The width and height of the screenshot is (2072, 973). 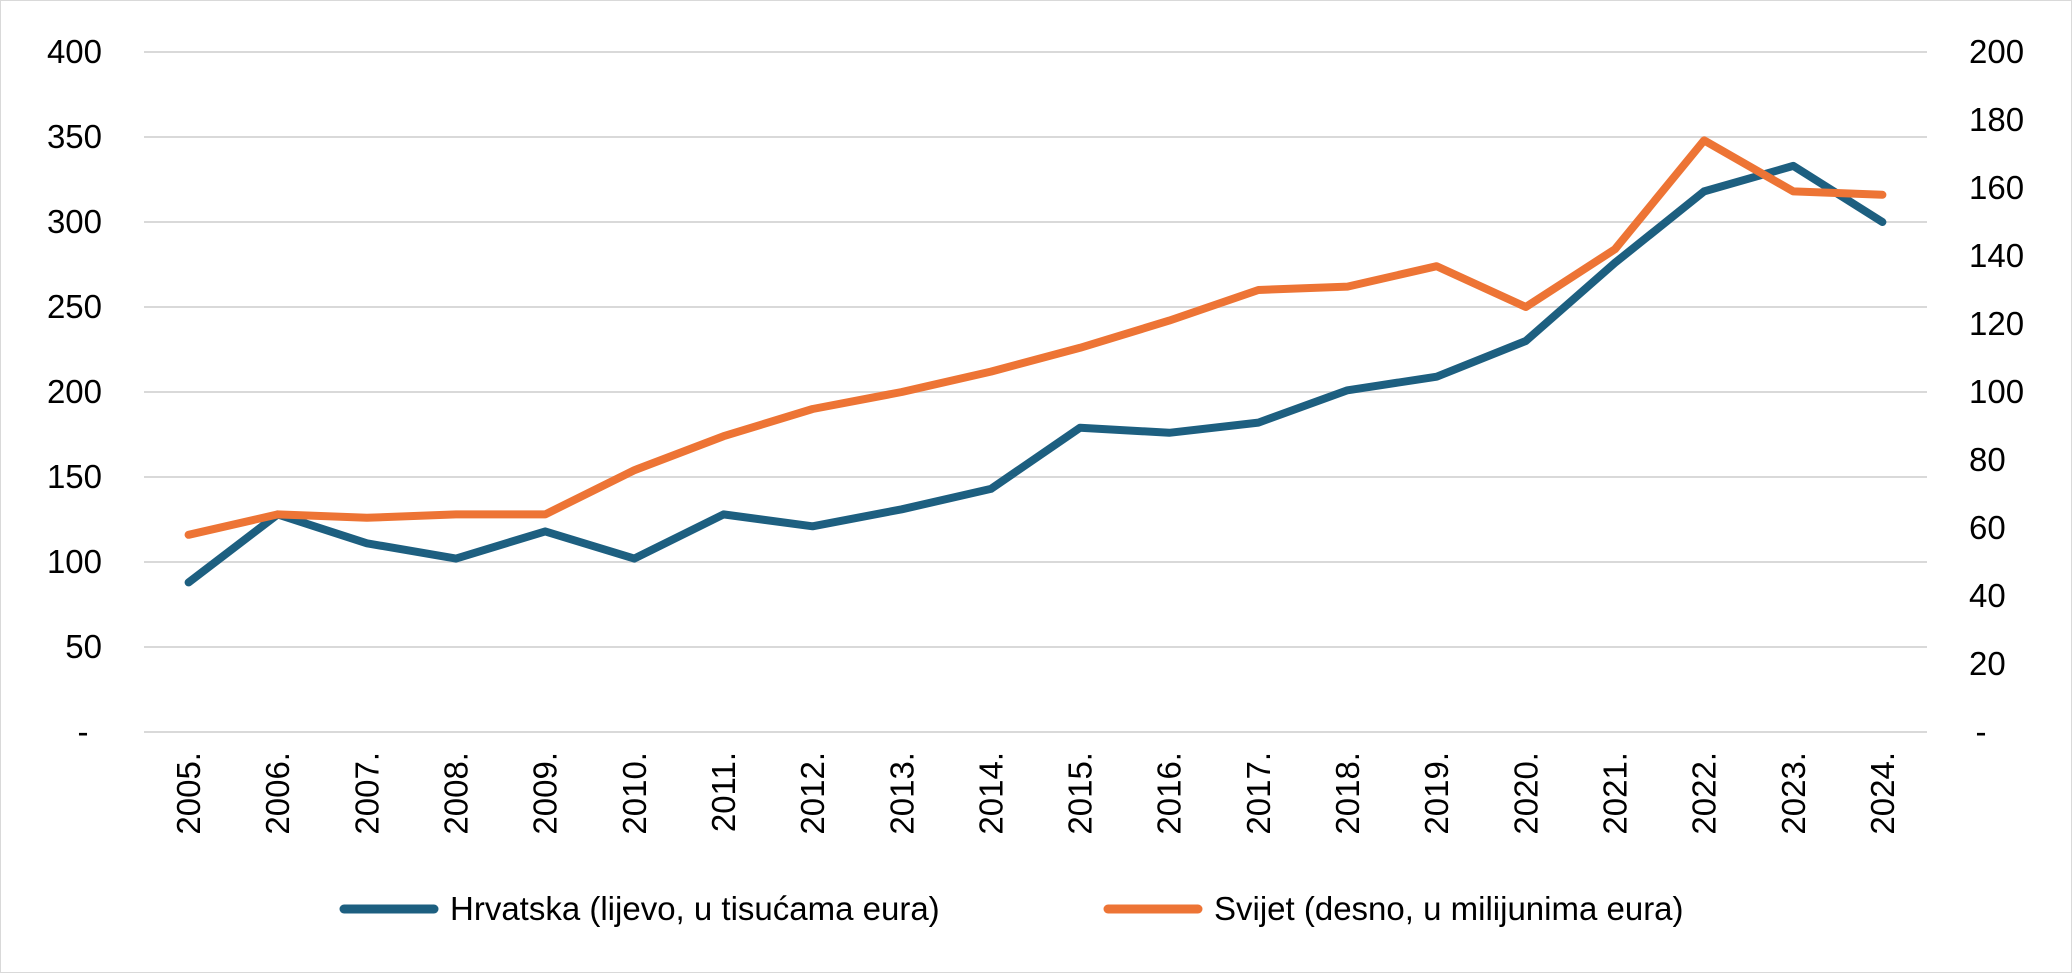 What do you see at coordinates (812, 793) in the screenshot?
I see `x-tick-label: 2012.` at bounding box center [812, 793].